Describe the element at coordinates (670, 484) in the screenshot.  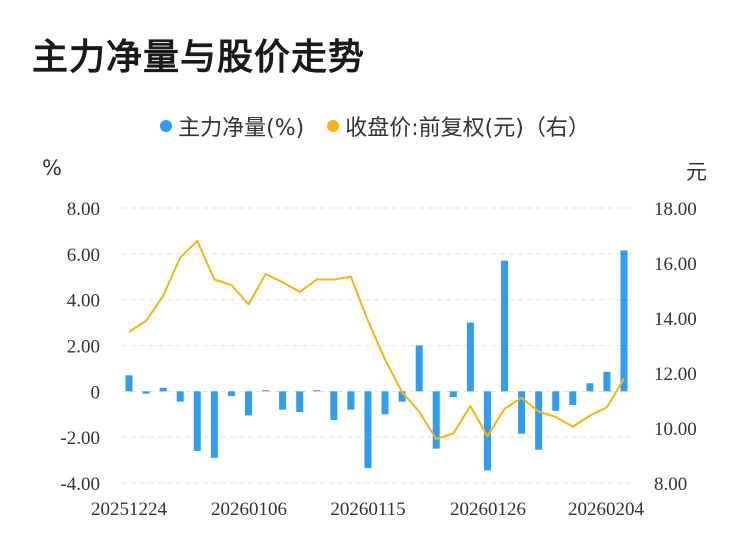
I see `right-tick-label: 8.00` at that location.